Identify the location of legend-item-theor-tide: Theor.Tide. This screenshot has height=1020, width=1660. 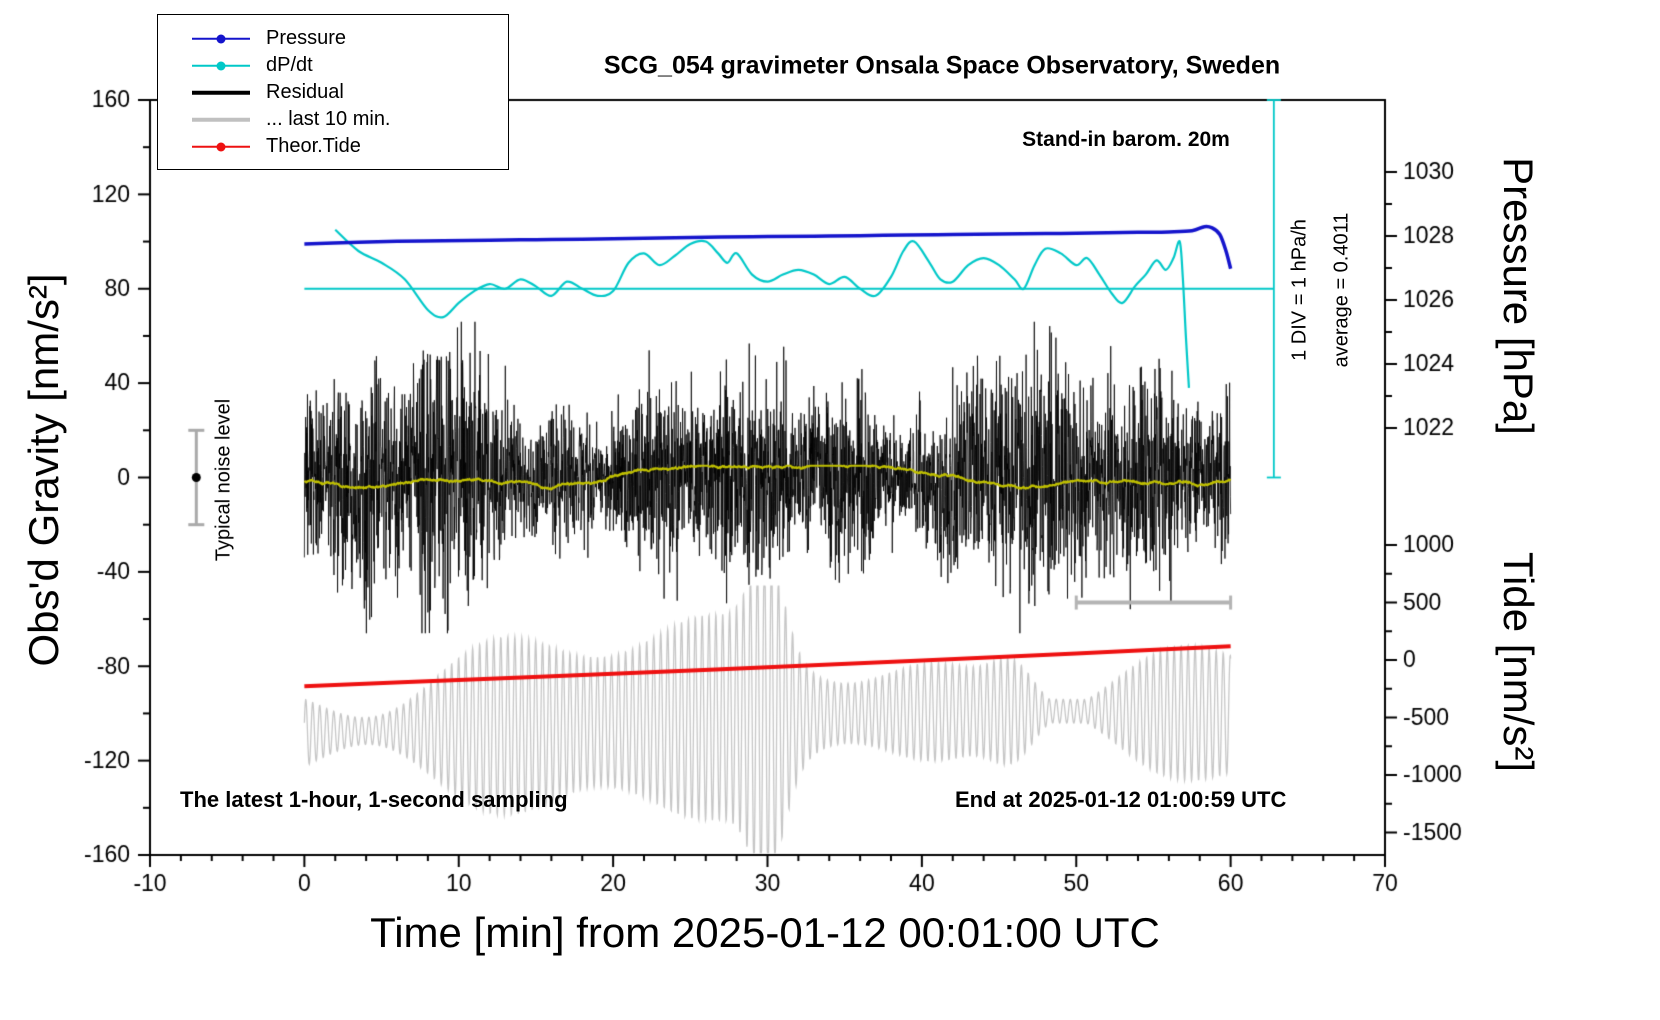
(350, 146).